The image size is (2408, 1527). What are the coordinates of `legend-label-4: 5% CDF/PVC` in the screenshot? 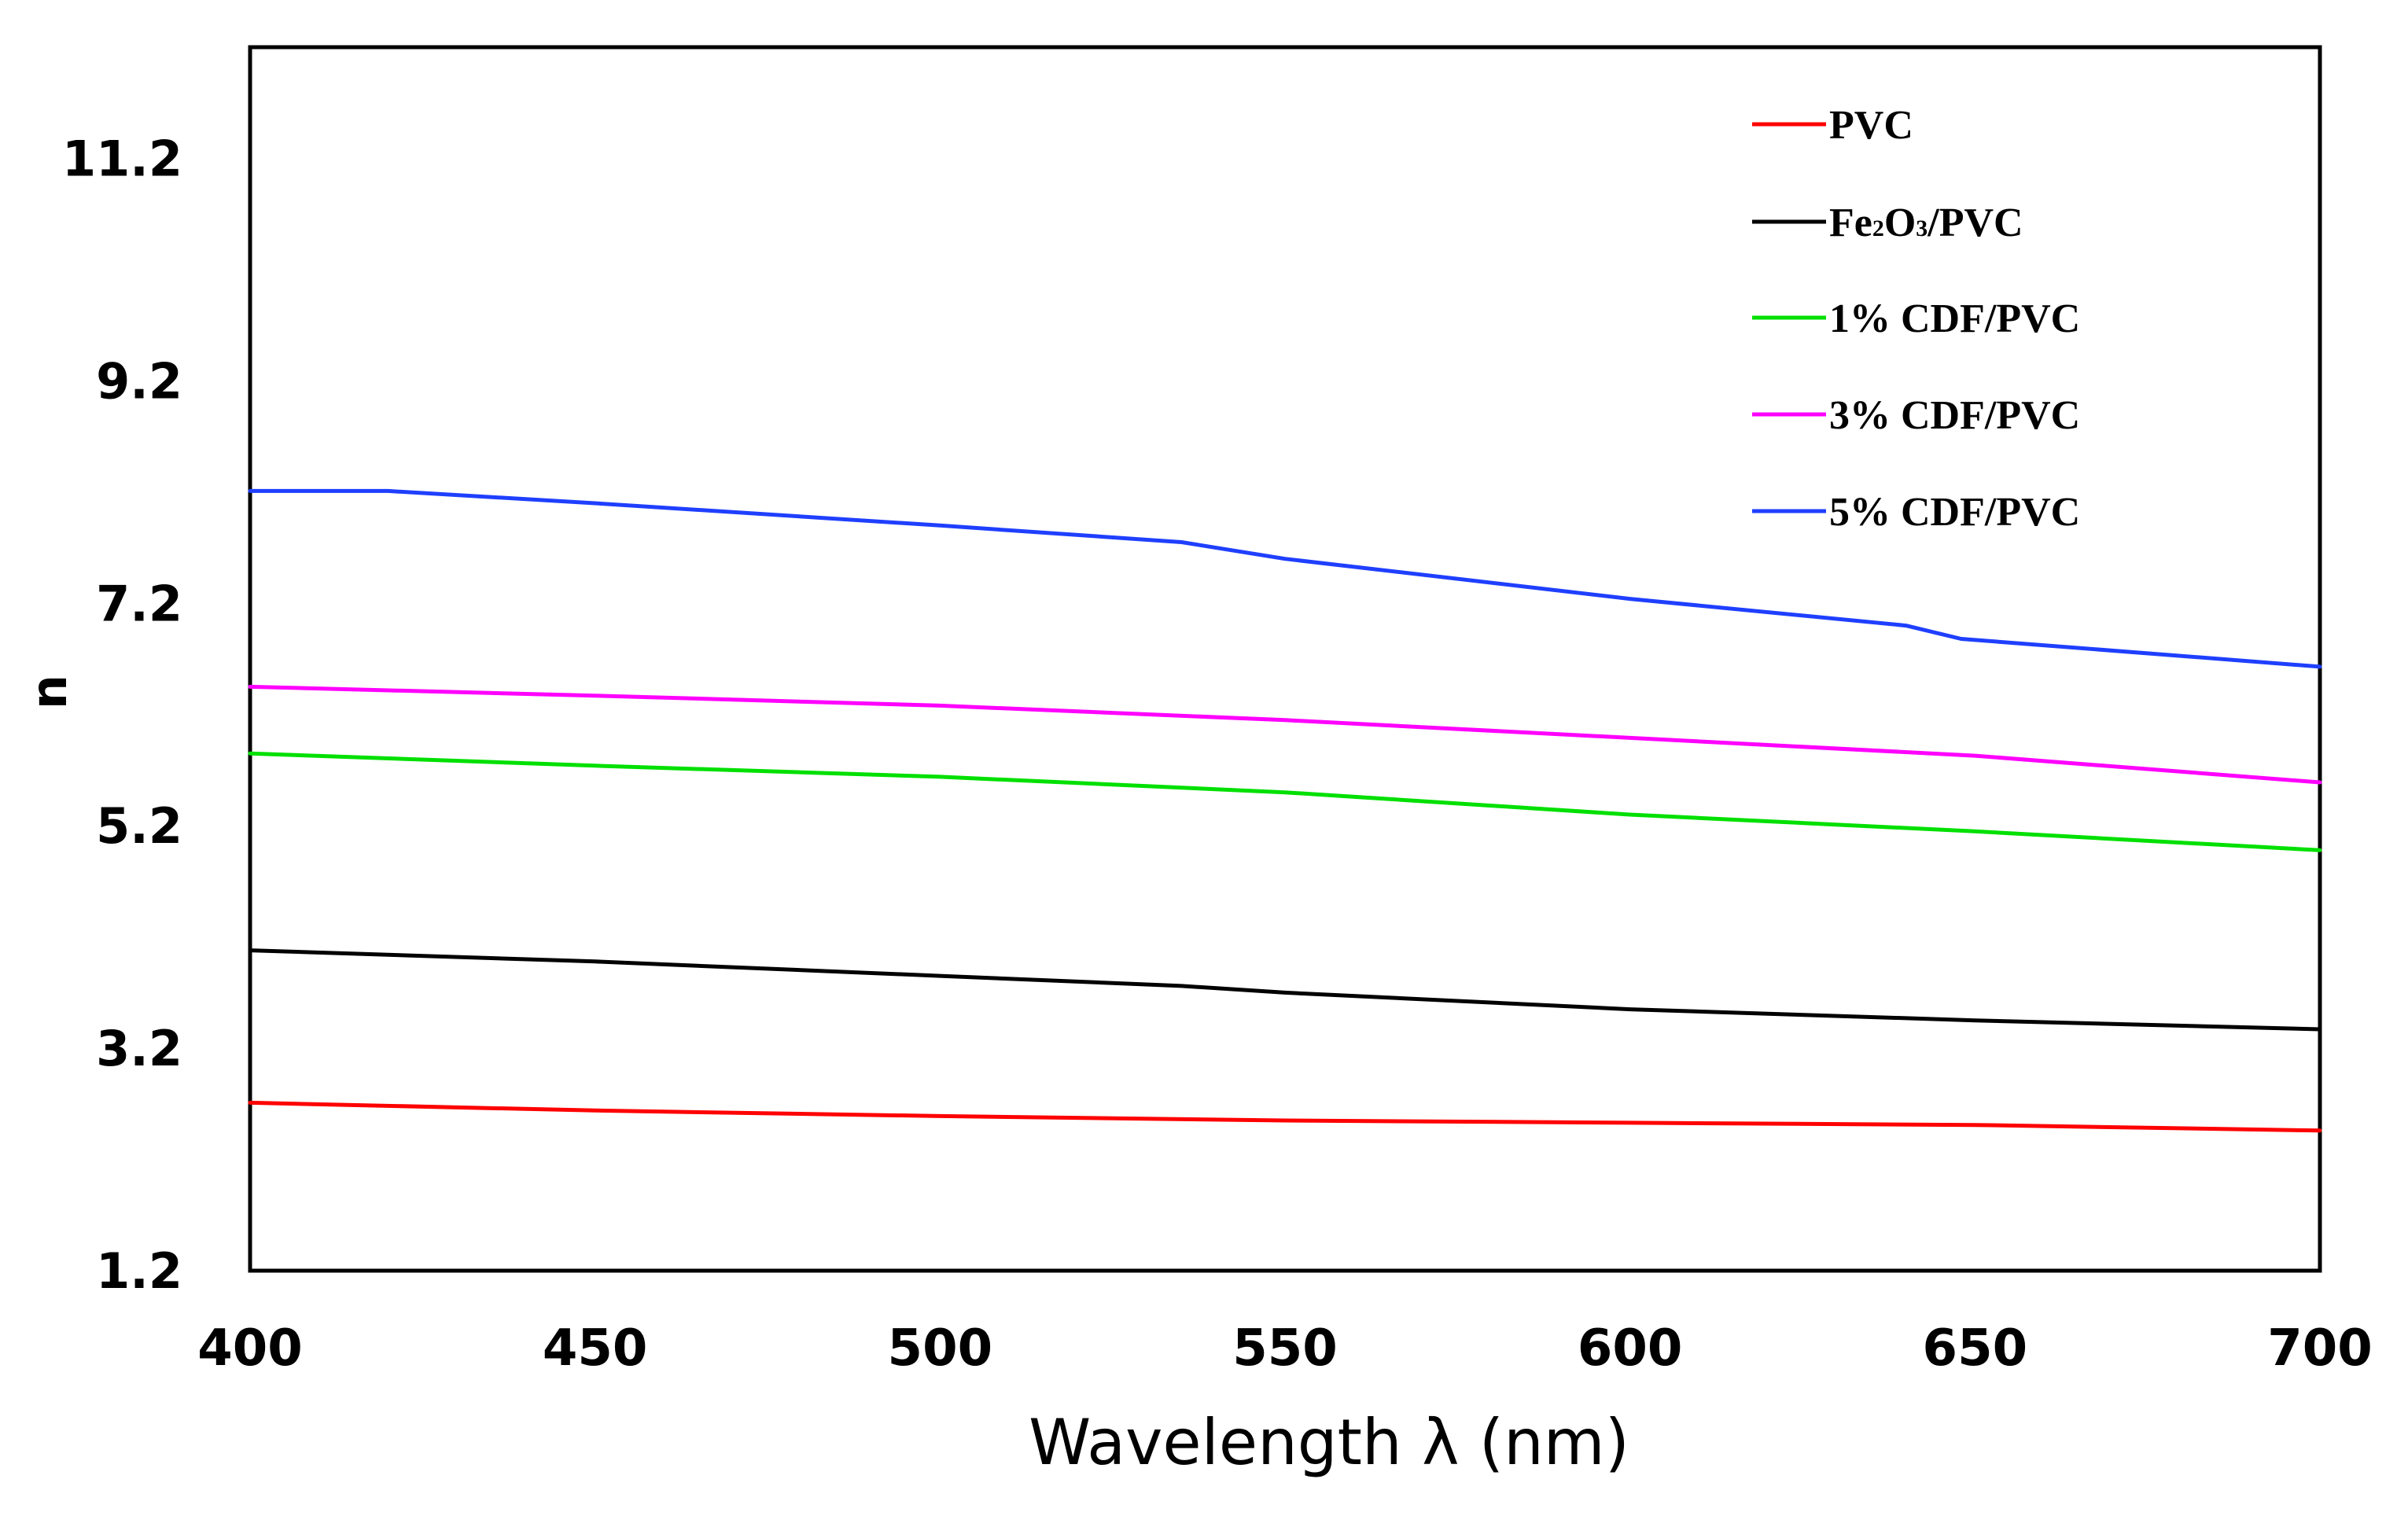 It's located at (1954, 512).